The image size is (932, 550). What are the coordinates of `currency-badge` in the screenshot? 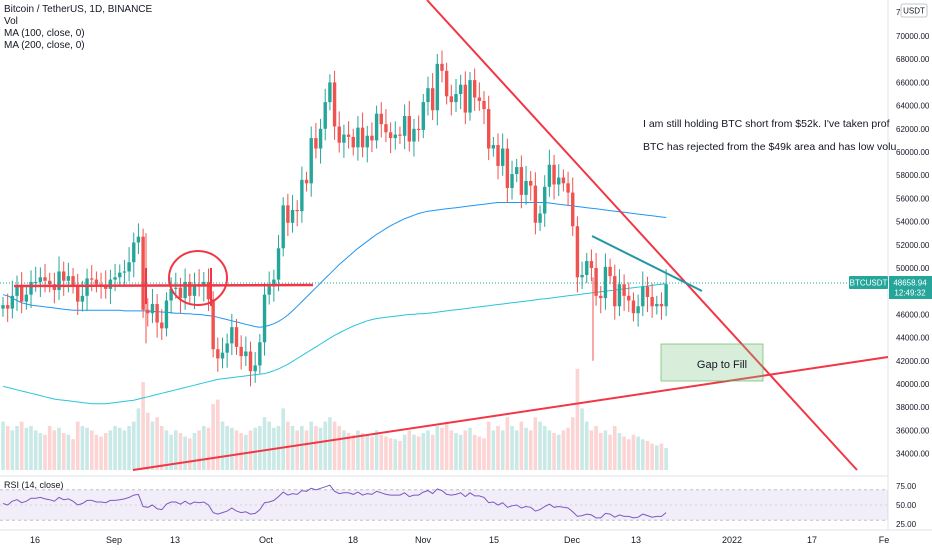 It's located at (914, 10).